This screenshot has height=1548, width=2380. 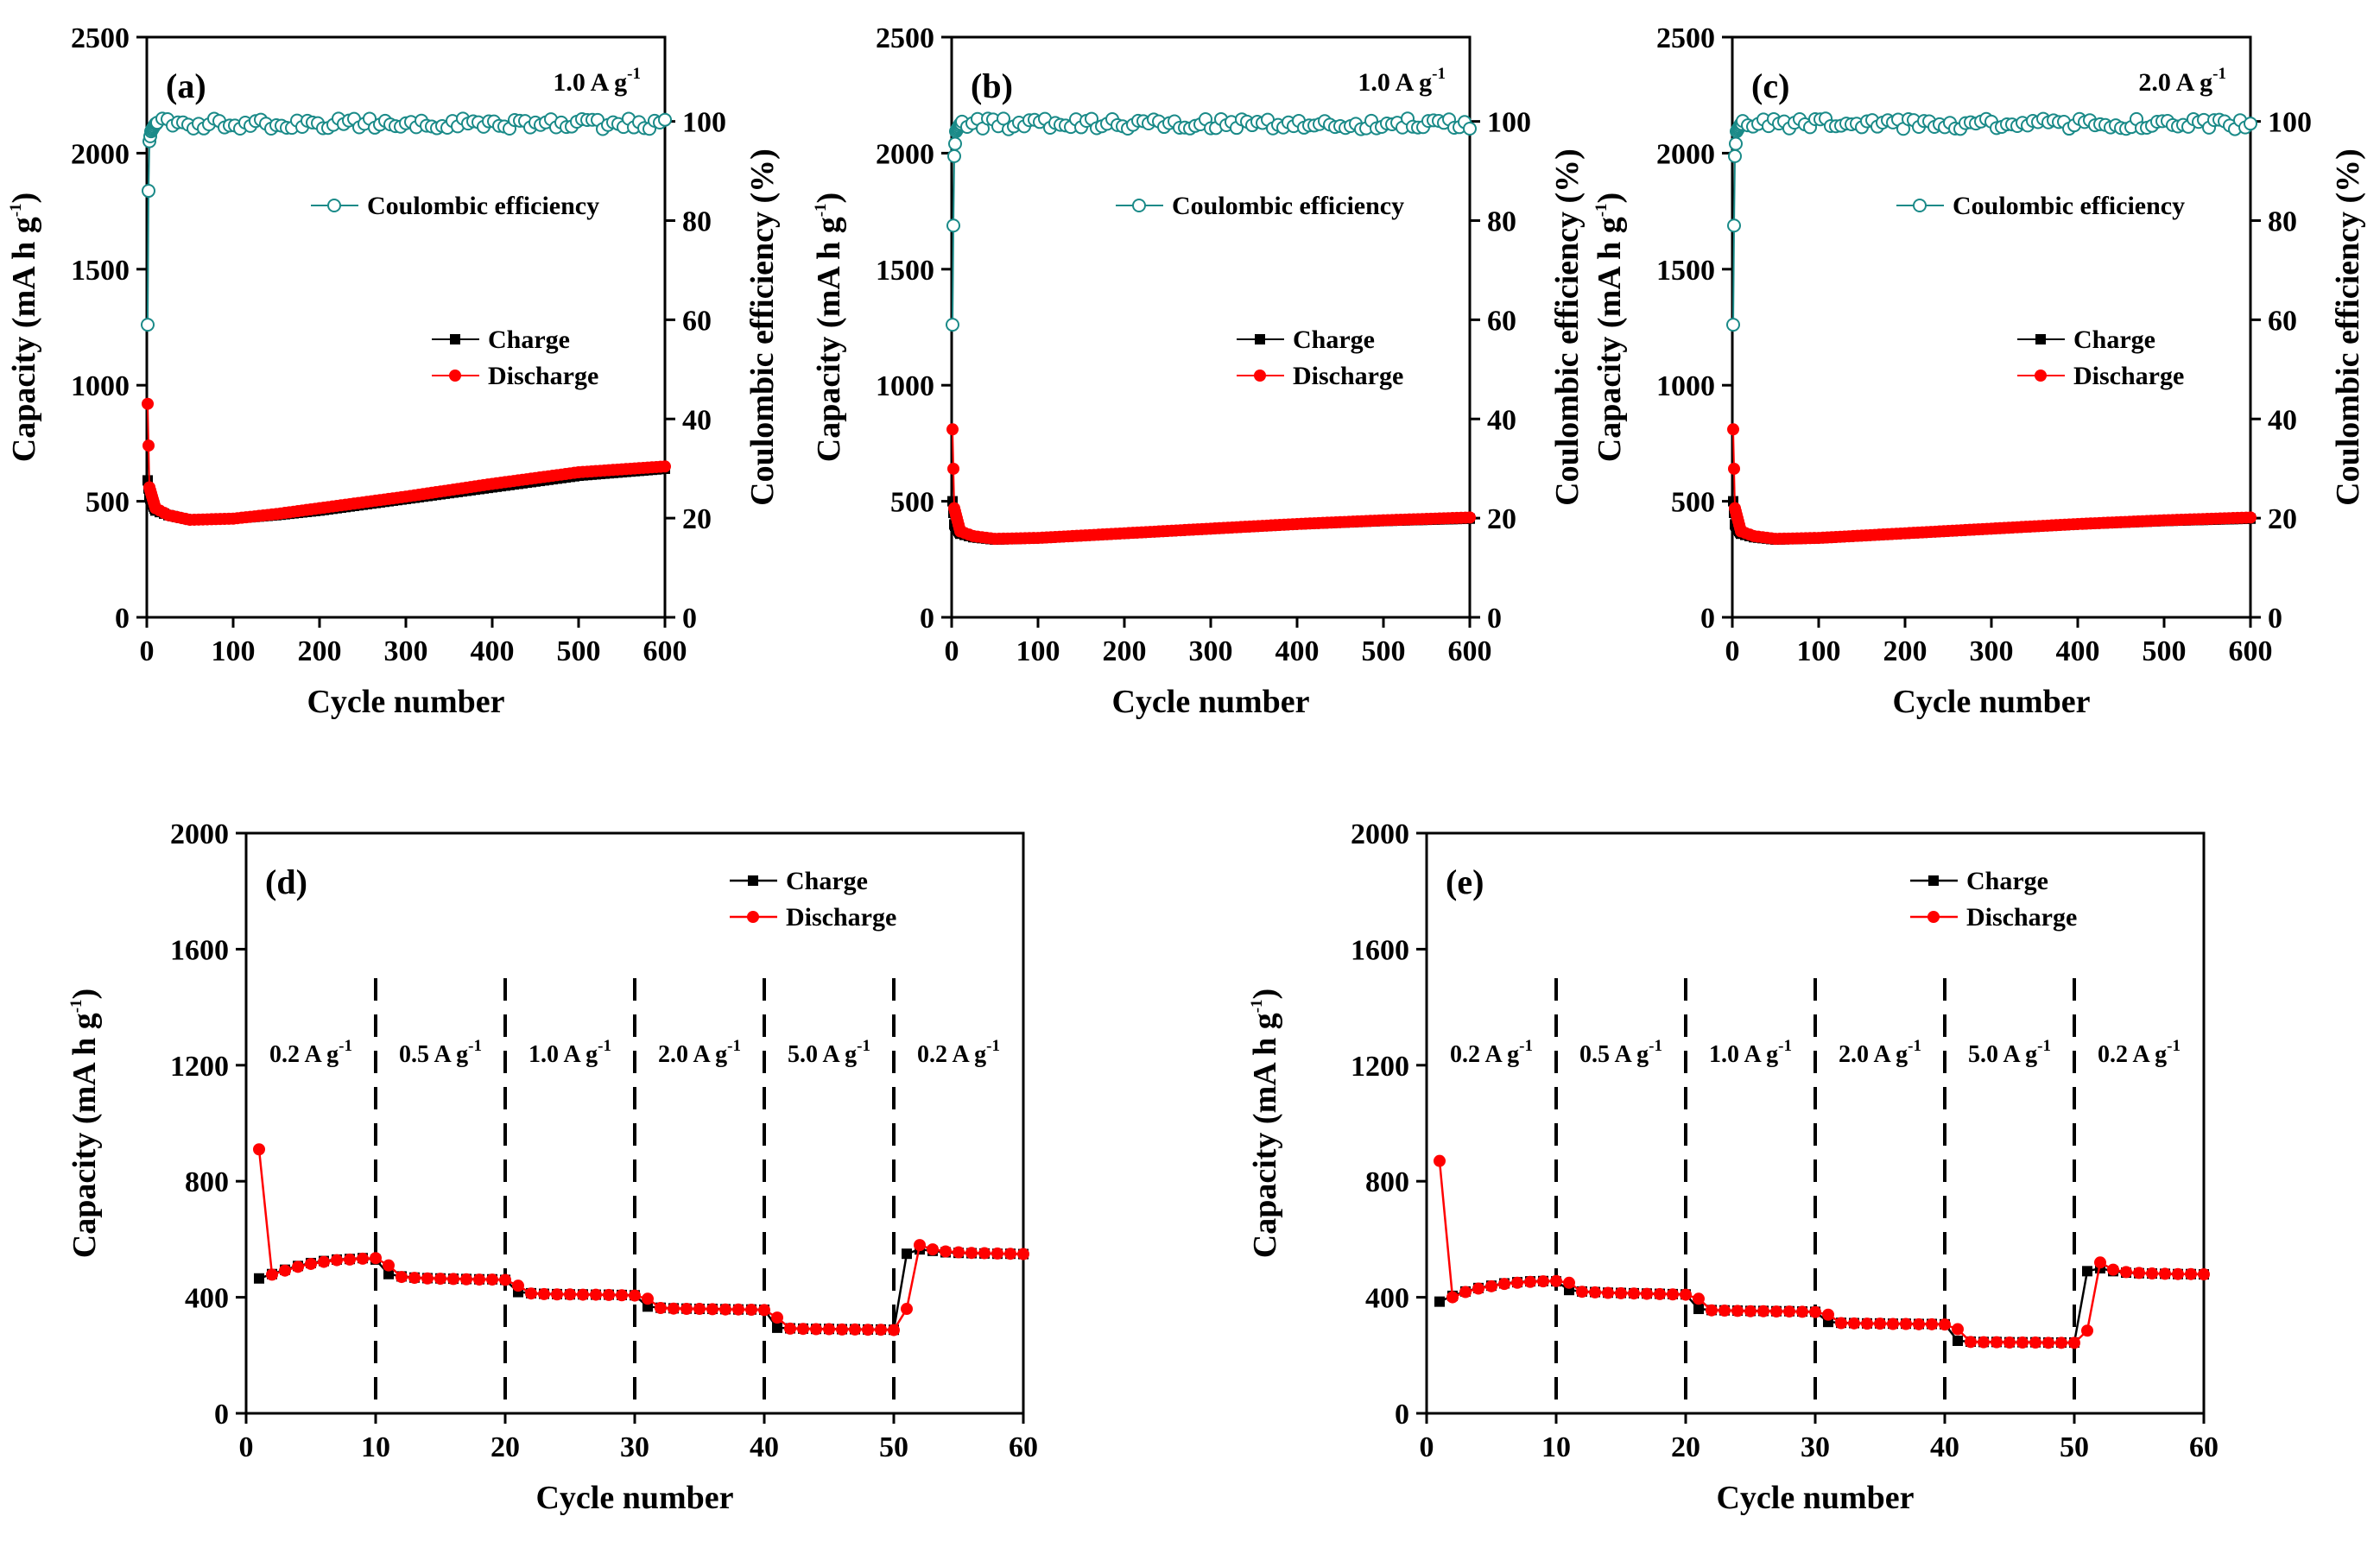 I want to click on rate-label: 0.2 A g-1, so click(x=2139, y=1052).